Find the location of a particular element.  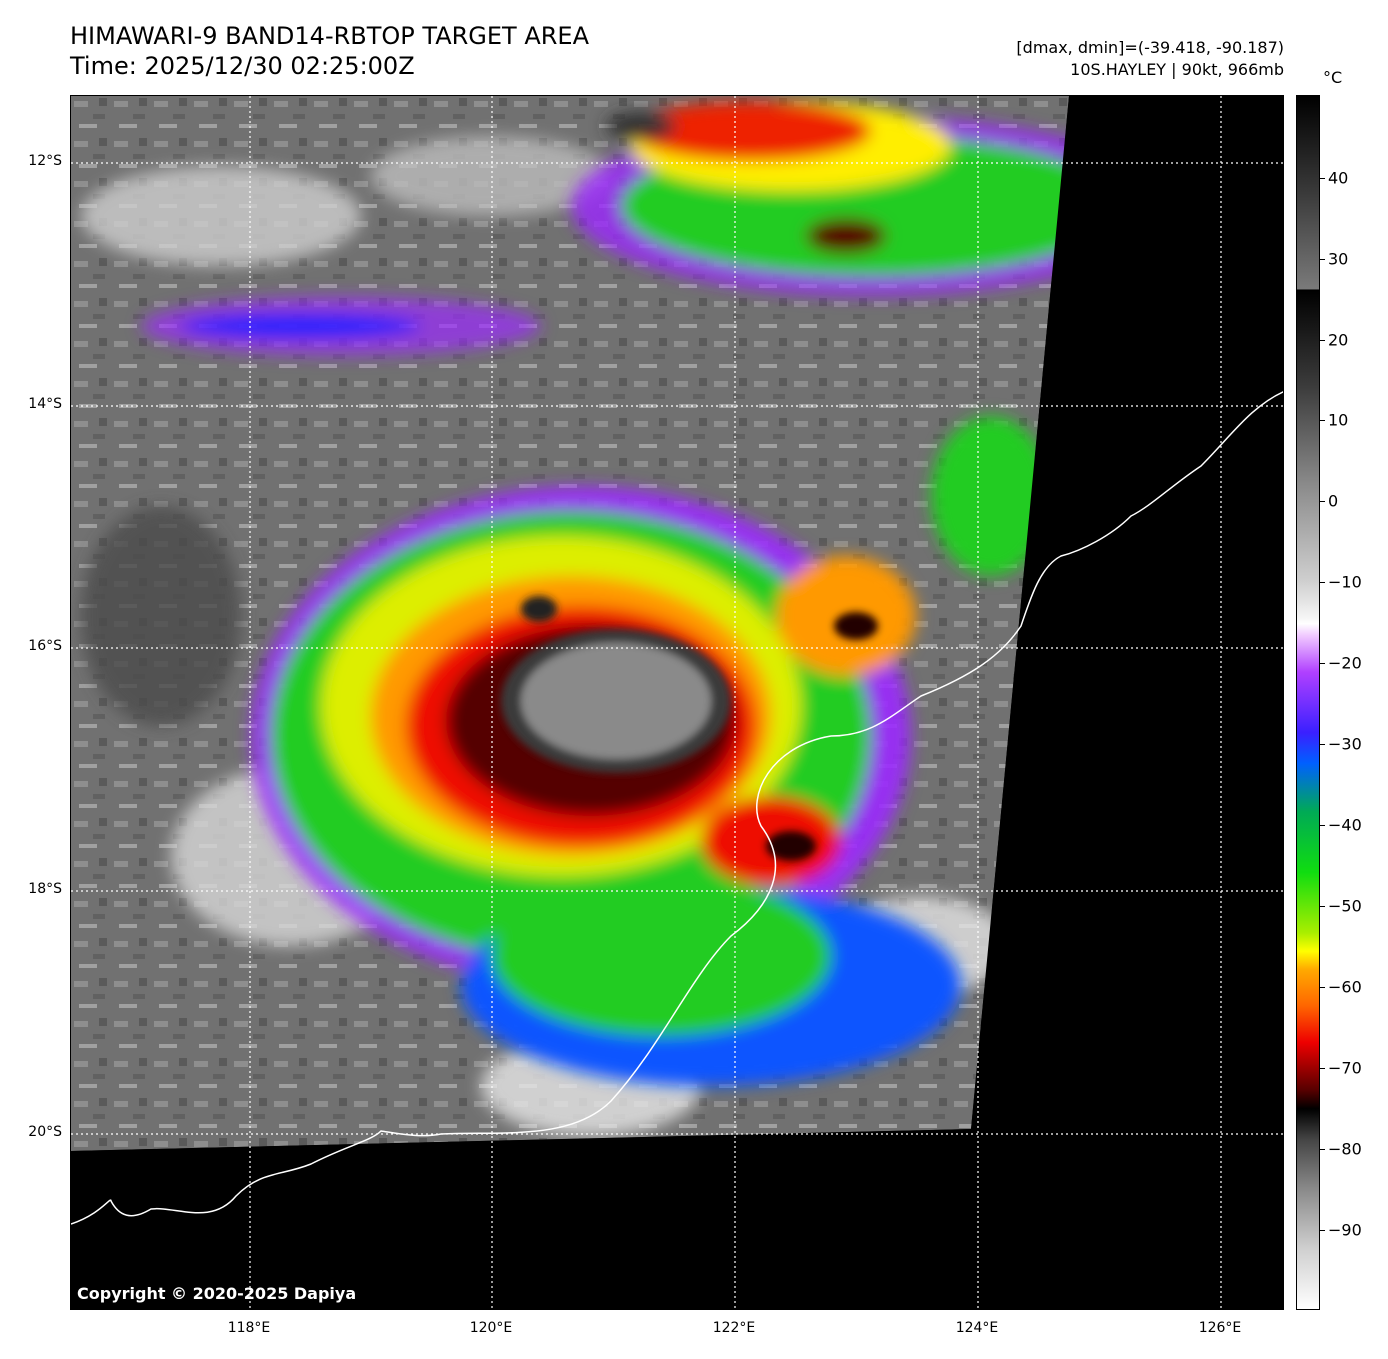

lon-label: 118°E is located at coordinates (249, 1328).